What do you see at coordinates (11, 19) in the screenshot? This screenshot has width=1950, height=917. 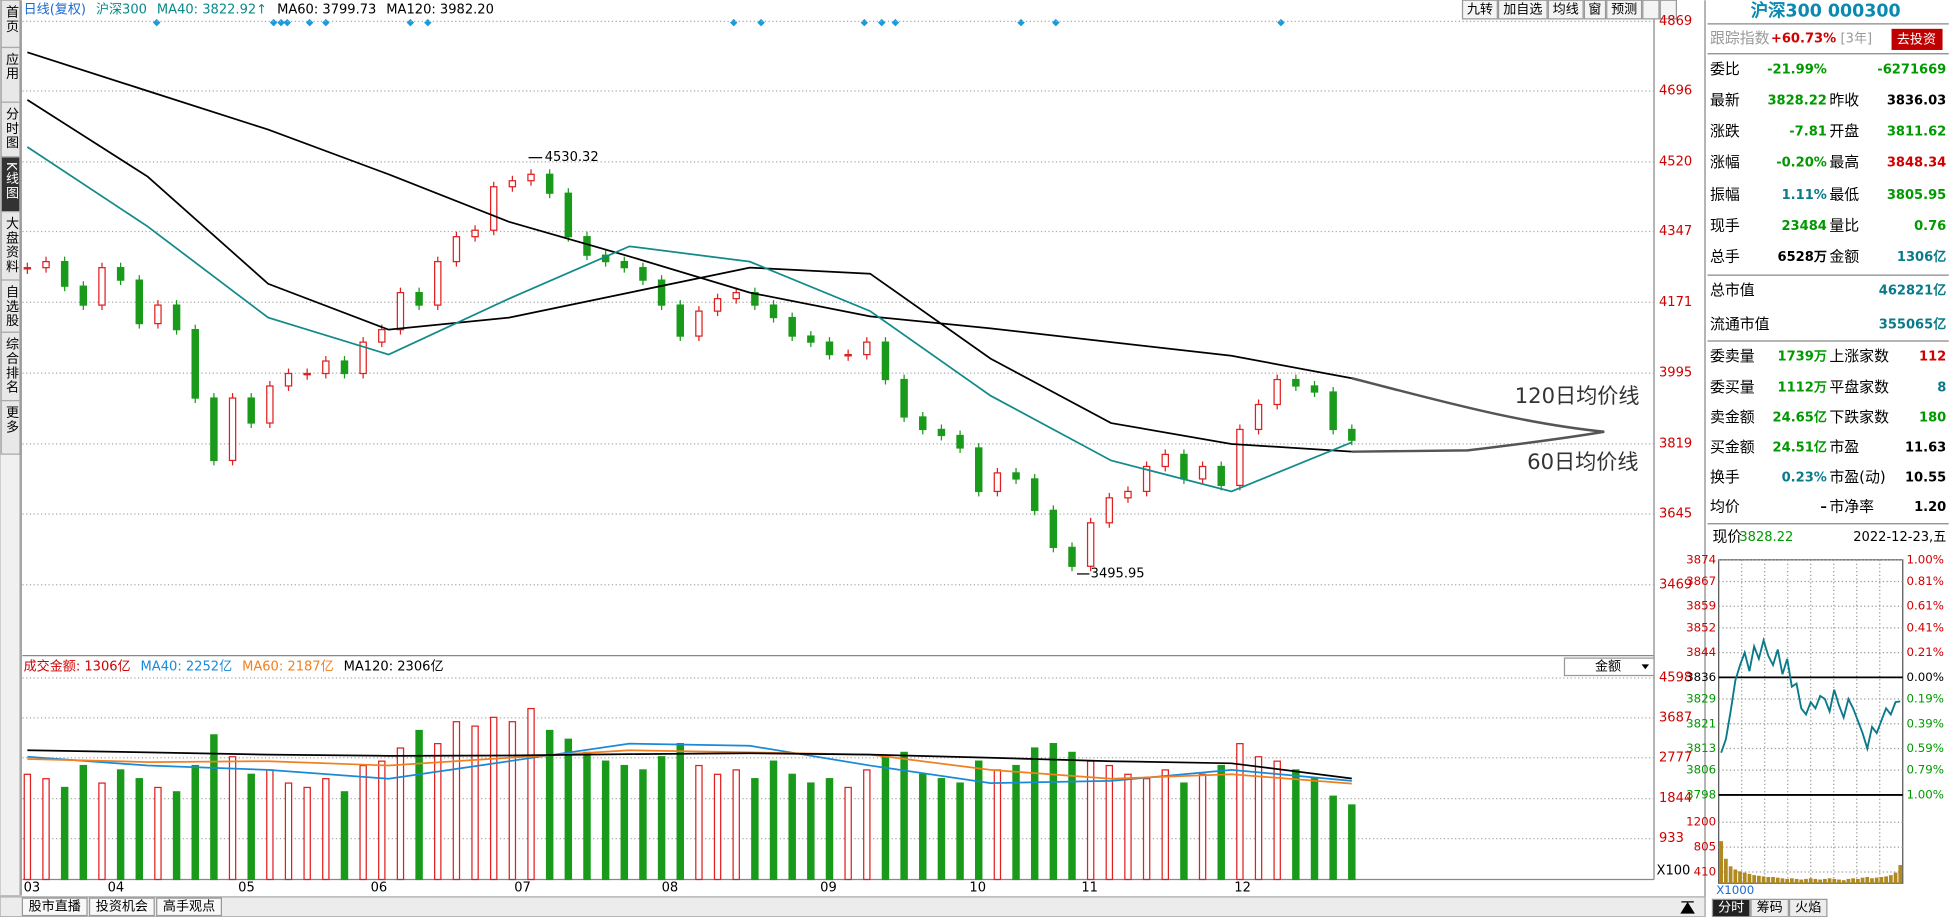 I see `side-tab-label: 首页` at bounding box center [11, 19].